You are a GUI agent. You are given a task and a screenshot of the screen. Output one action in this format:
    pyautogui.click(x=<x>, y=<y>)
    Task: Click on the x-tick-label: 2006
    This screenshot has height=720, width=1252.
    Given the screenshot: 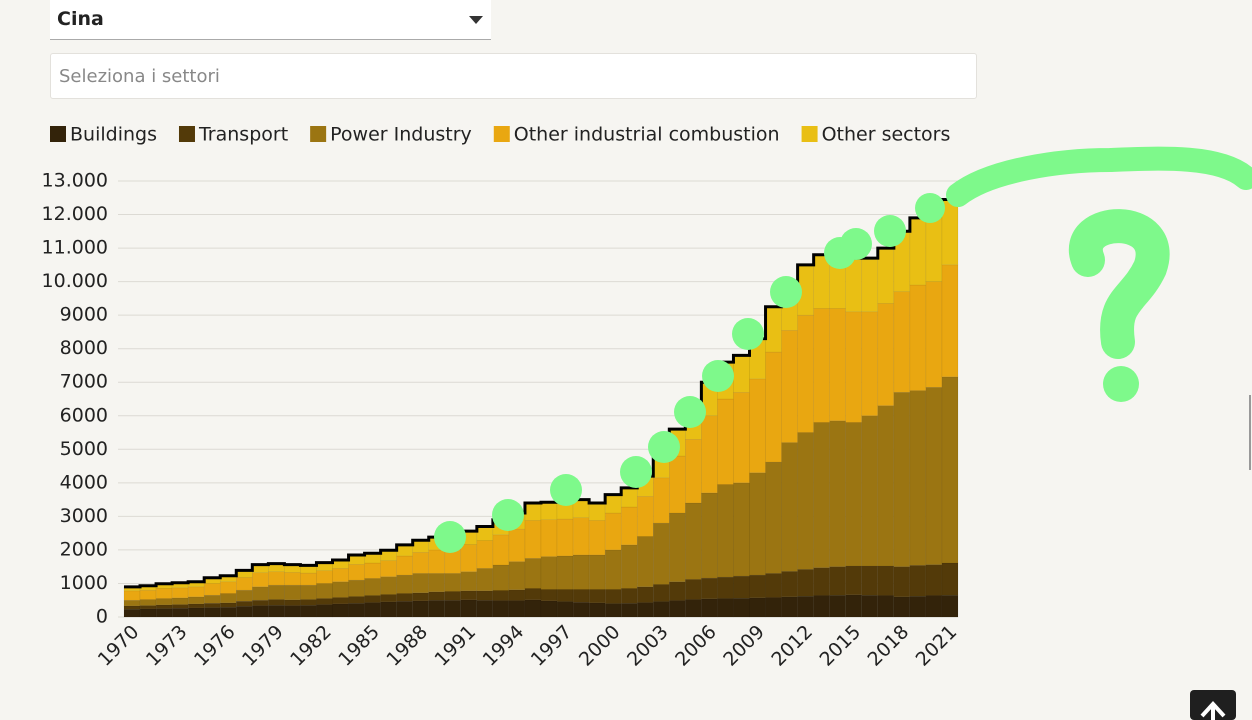 What is the action you would take?
    pyautogui.click(x=696, y=646)
    